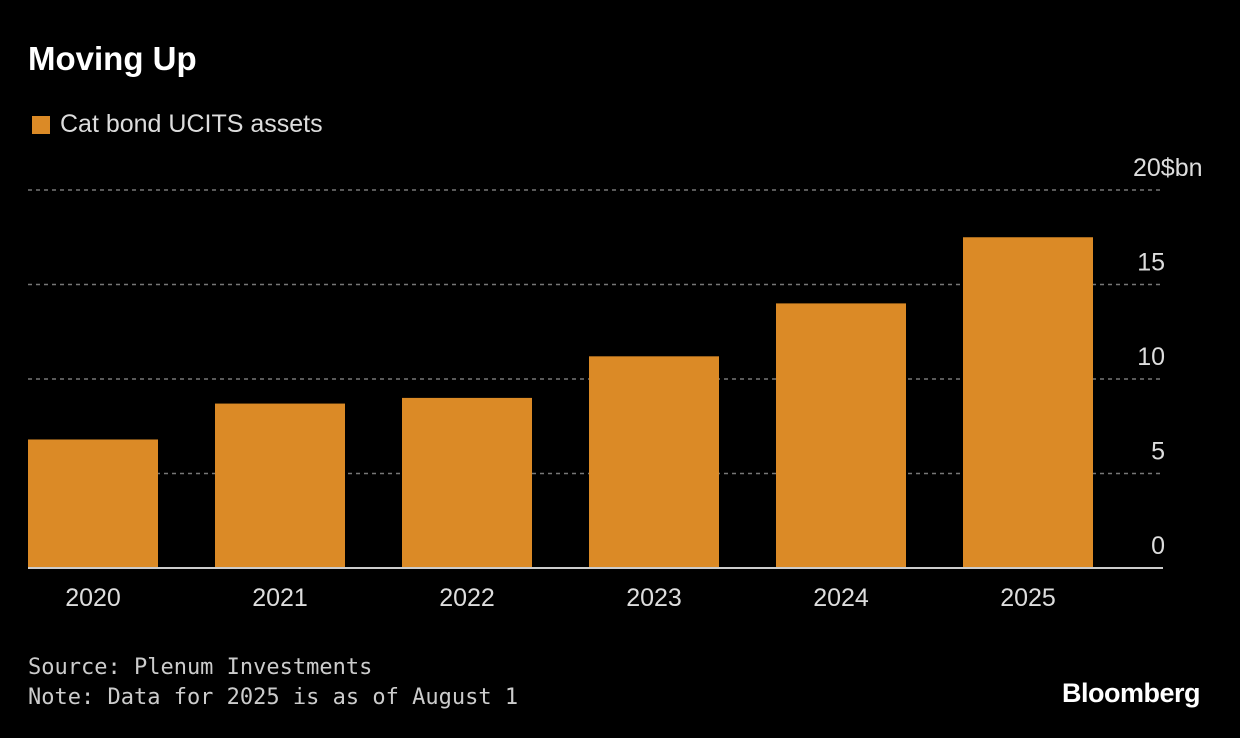 The height and width of the screenshot is (738, 1240). Describe the element at coordinates (273, 697) in the screenshot. I see `data-note: Note: Data for 2025 is as of August 1` at that location.